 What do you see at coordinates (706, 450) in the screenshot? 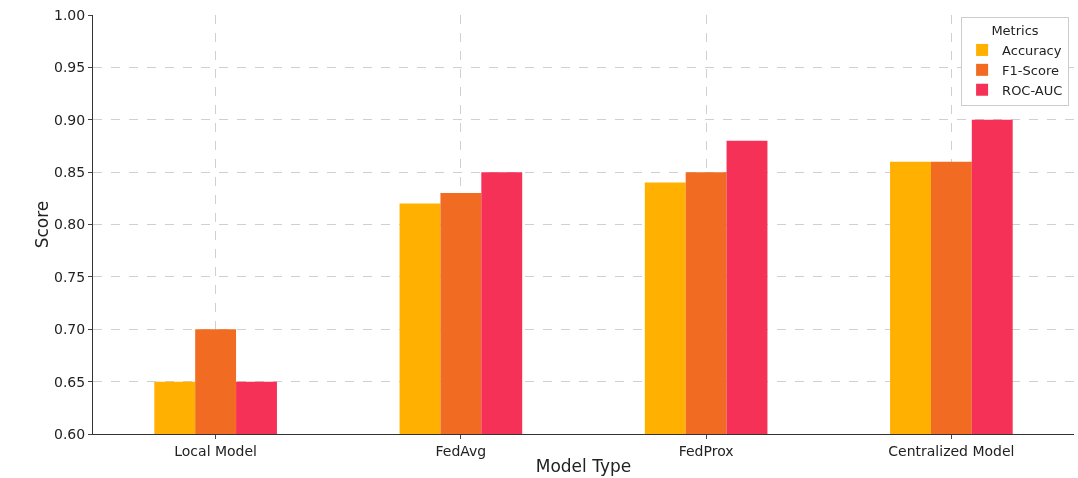
I see `x-tick-label: FedProx` at bounding box center [706, 450].